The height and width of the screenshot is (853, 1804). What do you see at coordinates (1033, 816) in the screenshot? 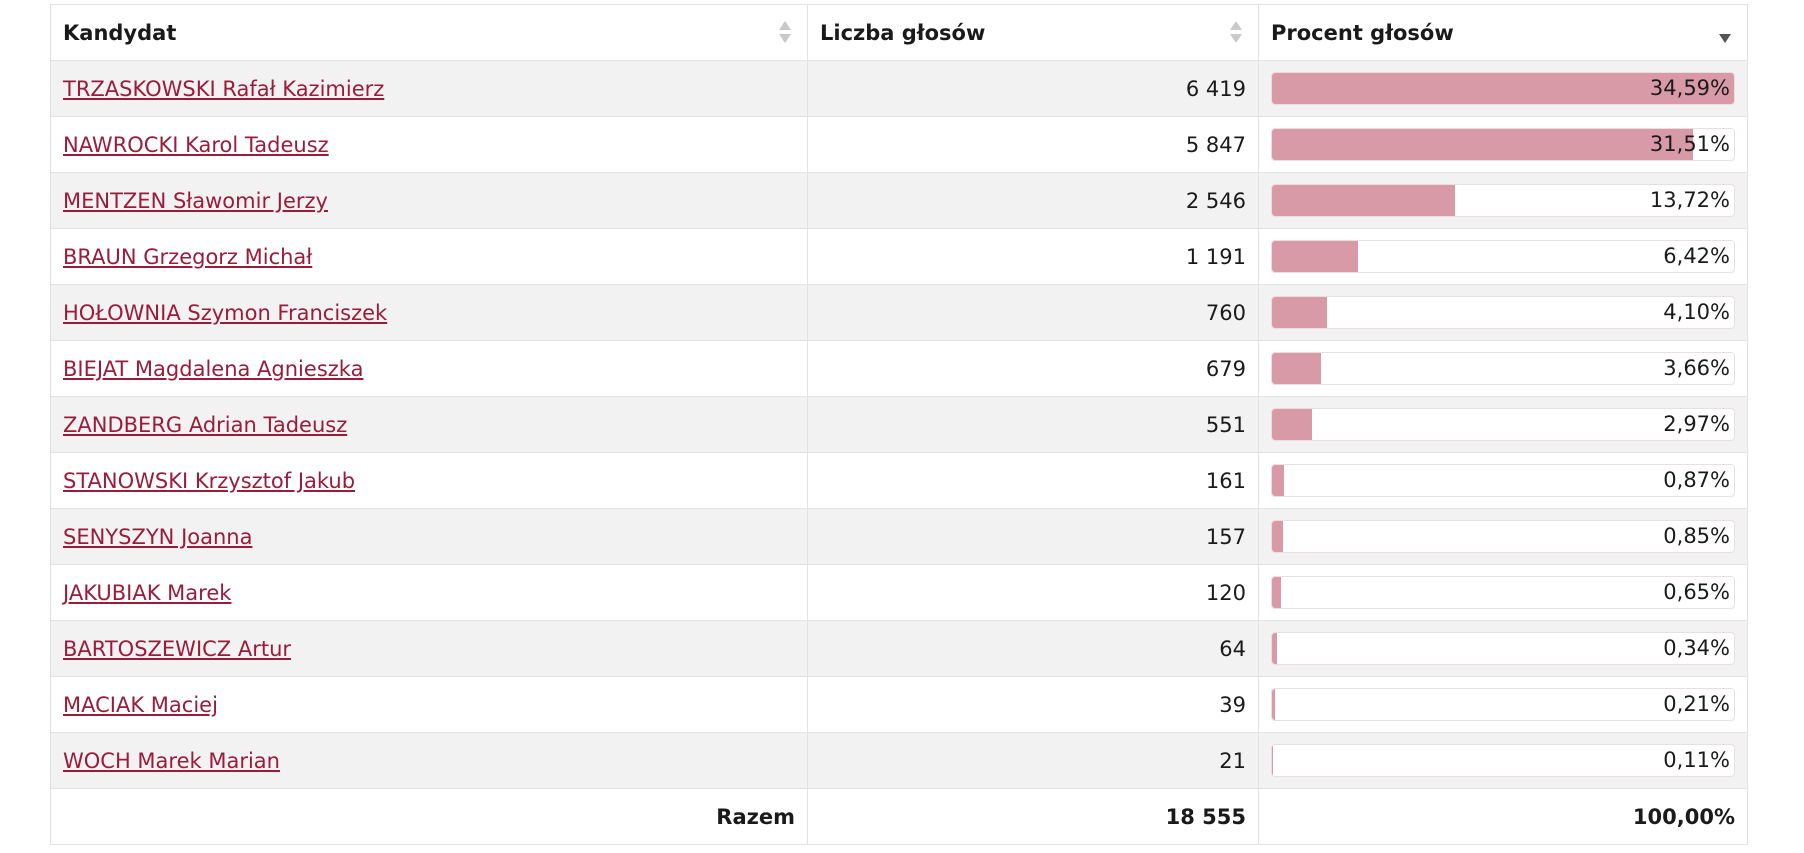
I see `total-votes: 18 555` at bounding box center [1033, 816].